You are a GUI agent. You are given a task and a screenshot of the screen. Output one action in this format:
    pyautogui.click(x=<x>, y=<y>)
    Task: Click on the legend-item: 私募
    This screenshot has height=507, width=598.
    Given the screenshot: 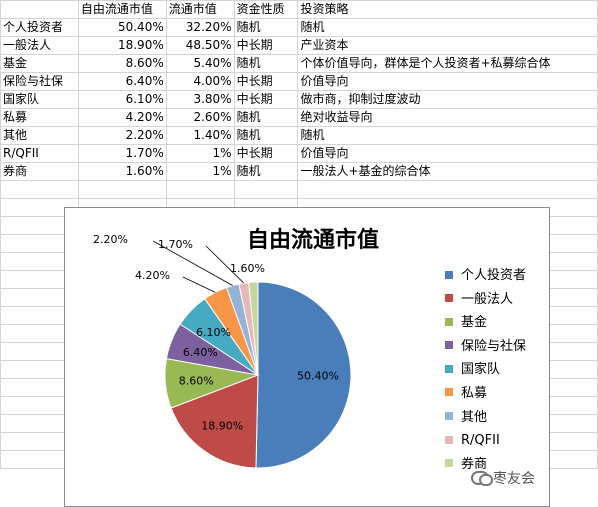 What is the action you would take?
    pyautogui.click(x=485, y=394)
    